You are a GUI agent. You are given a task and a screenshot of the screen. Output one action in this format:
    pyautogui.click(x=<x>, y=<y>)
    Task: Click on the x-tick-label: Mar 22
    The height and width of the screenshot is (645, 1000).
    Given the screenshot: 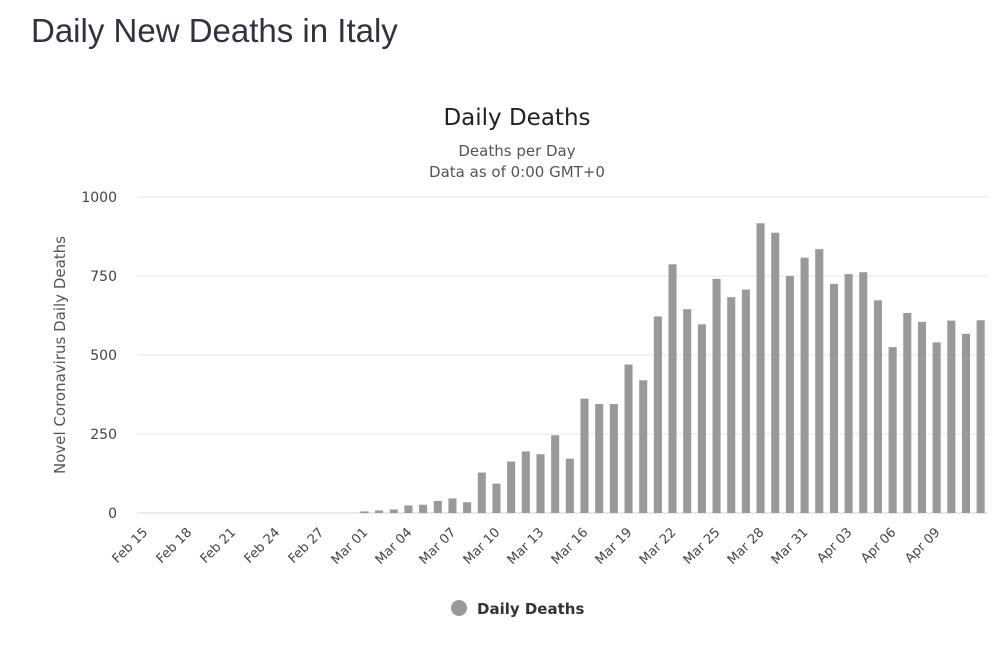 What is the action you would take?
    pyautogui.click(x=658, y=546)
    